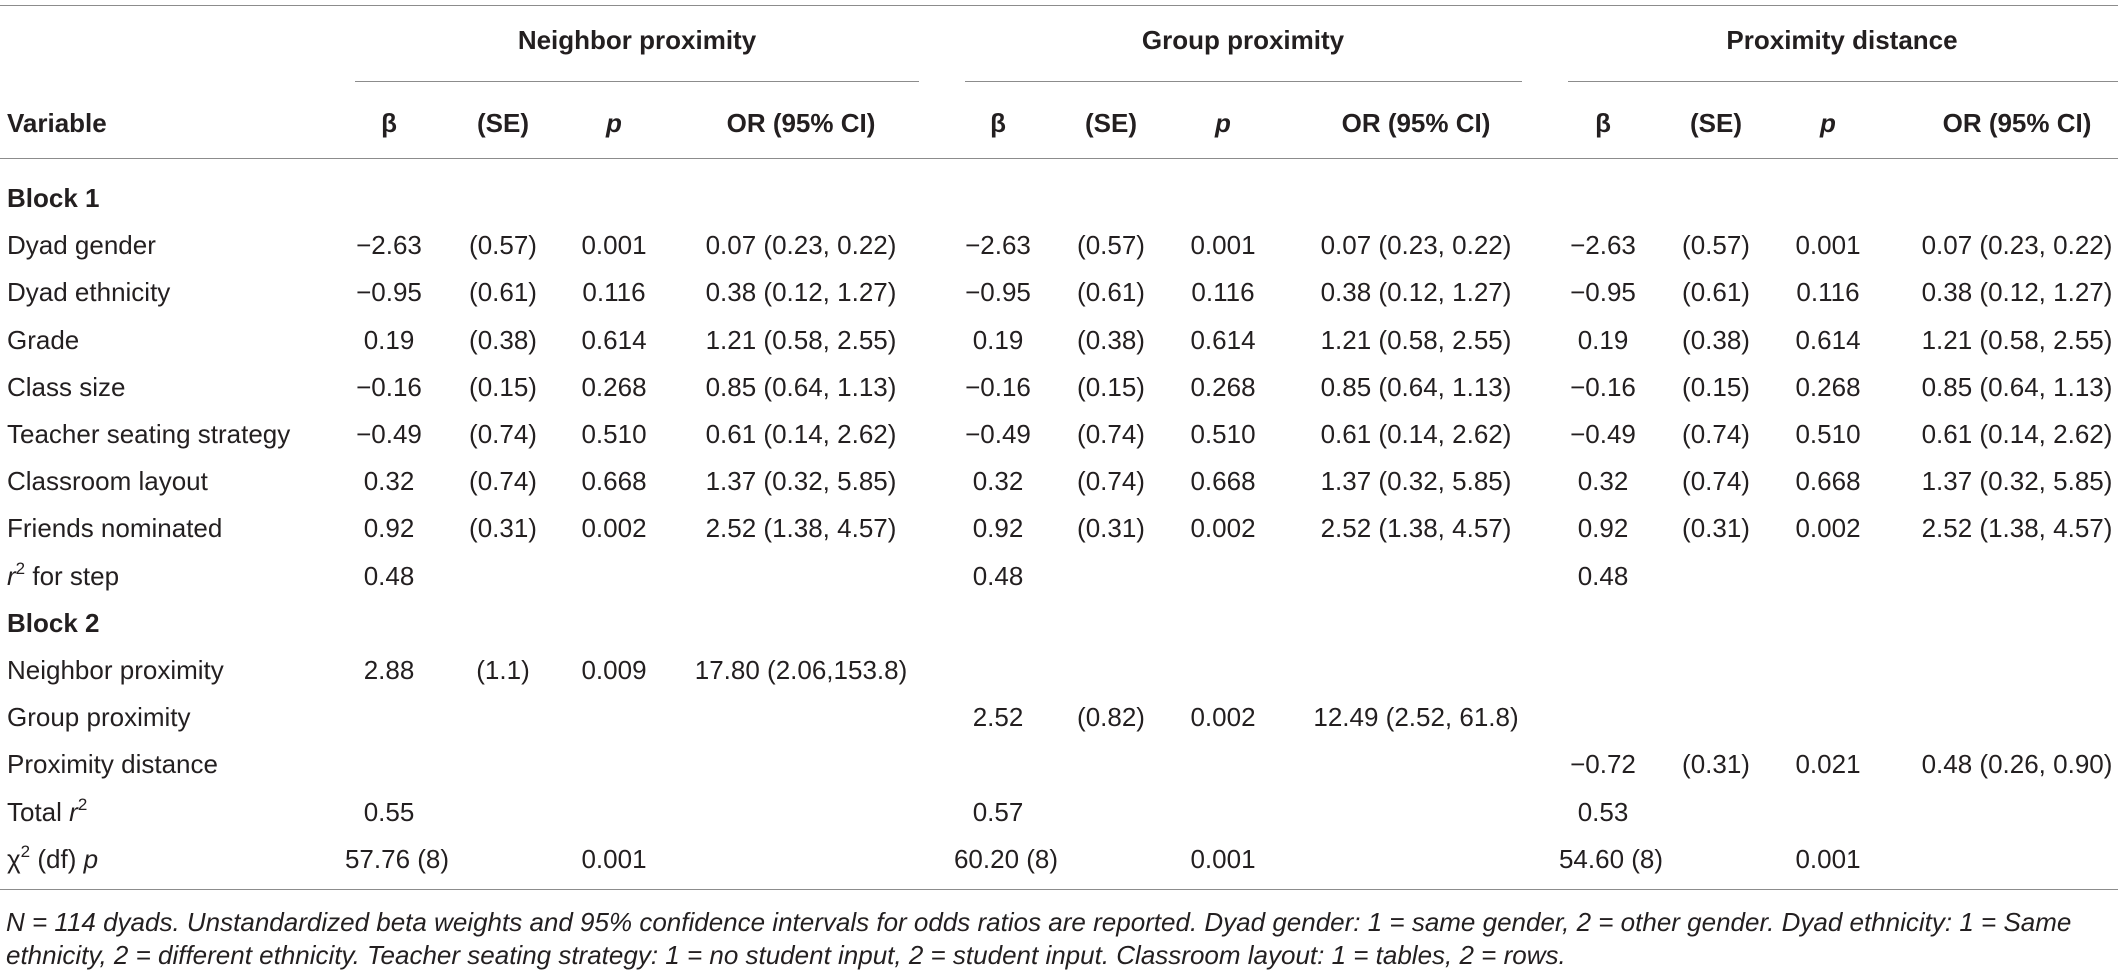 This screenshot has height=978, width=2118. Describe the element at coordinates (47, 810) in the screenshot. I see `total-r2-label: Total r2` at that location.